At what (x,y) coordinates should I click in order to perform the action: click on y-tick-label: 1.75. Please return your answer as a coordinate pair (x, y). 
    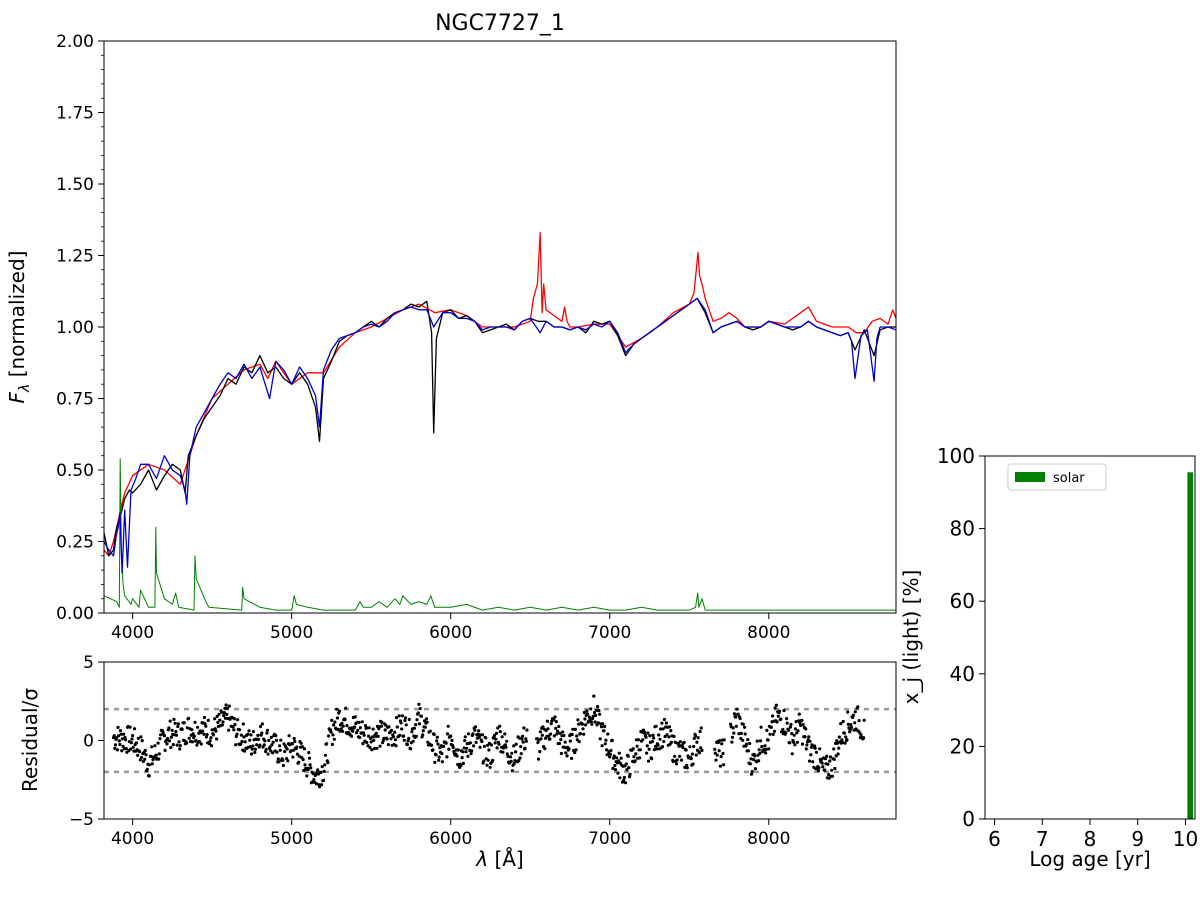
    Looking at the image, I should click on (75, 114).